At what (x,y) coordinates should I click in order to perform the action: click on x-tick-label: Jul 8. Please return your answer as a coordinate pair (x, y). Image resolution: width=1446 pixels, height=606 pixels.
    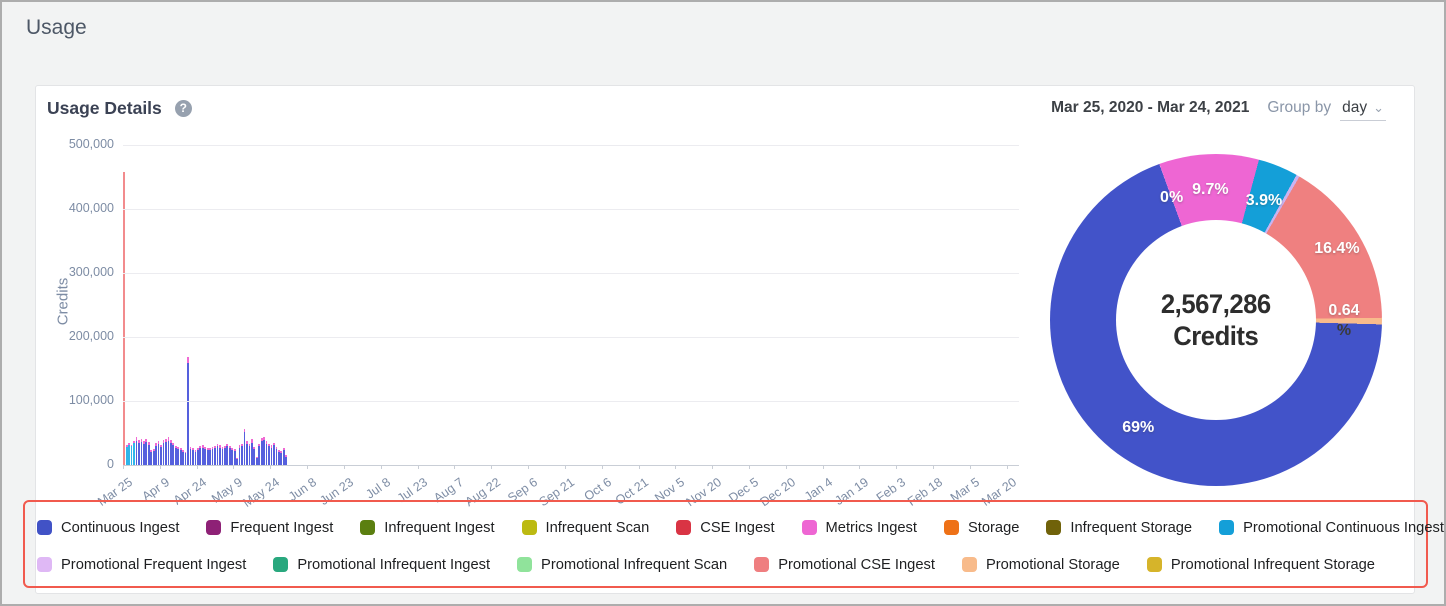
    Looking at the image, I should click on (378, 488).